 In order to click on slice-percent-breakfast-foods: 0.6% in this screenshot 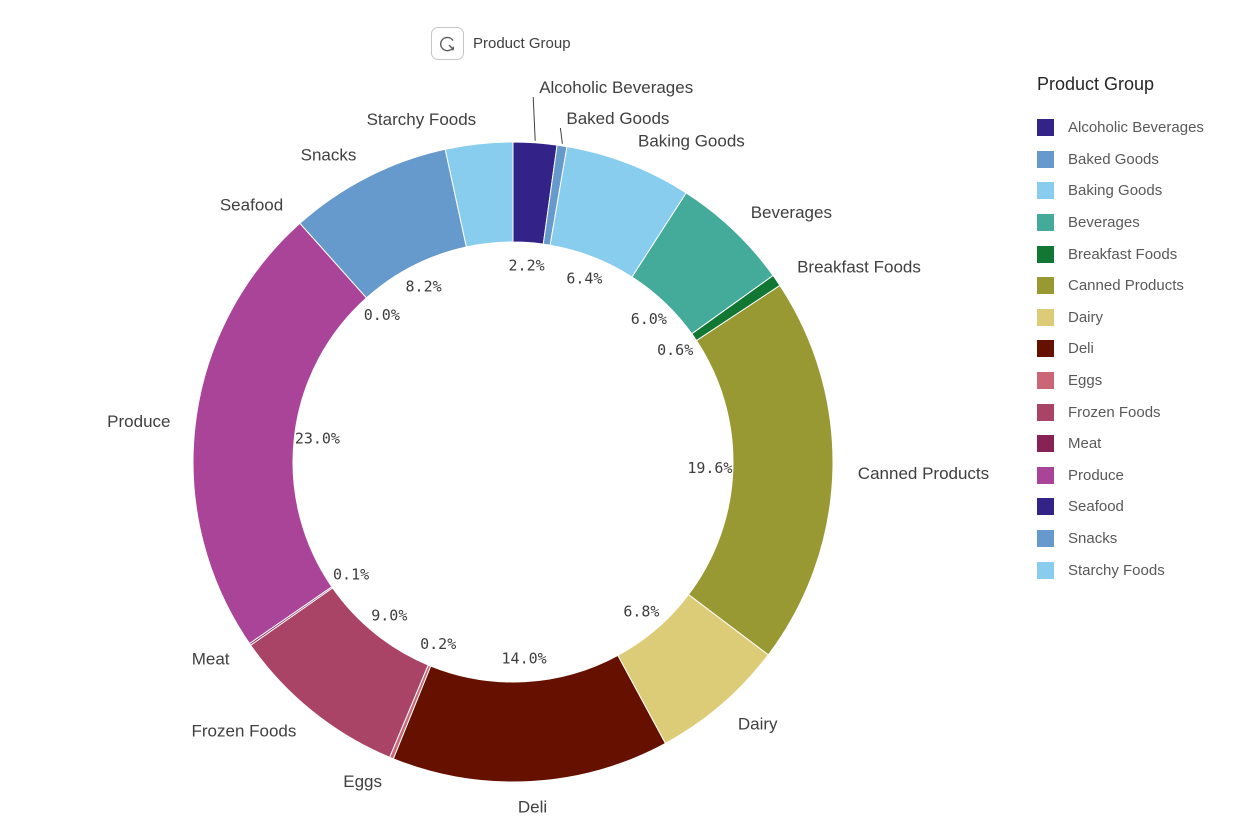, I will do `click(675, 350)`.